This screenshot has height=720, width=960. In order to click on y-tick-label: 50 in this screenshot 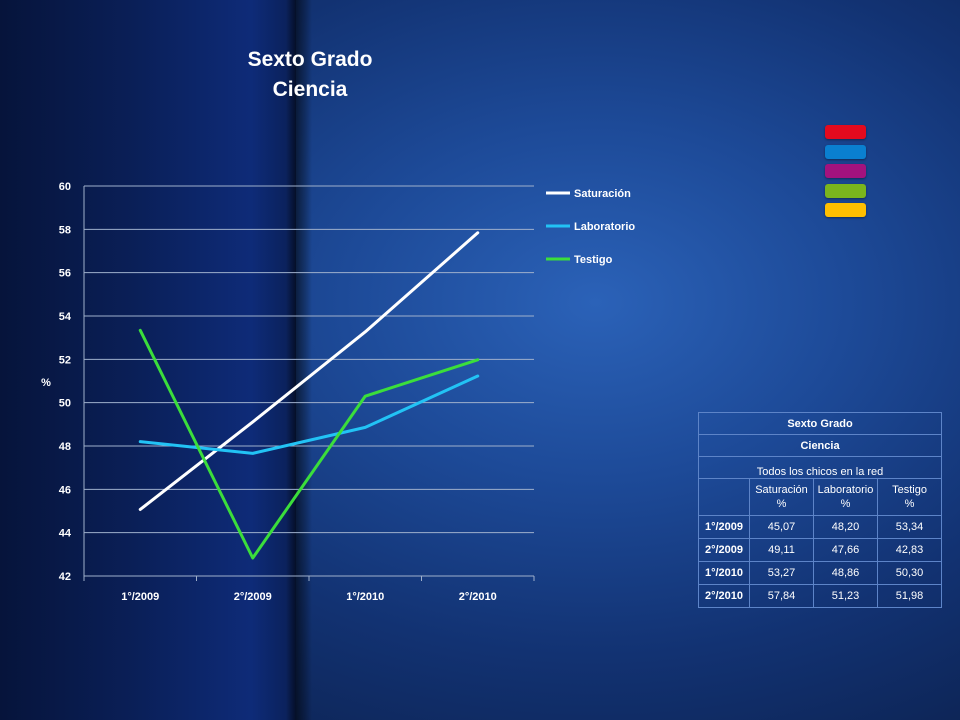, I will do `click(65, 404)`.